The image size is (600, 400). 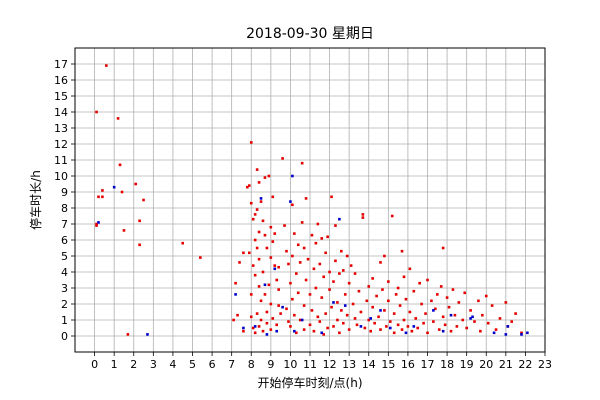 What do you see at coordinates (172, 364) in the screenshot?
I see `x-tick-label: 4` at bounding box center [172, 364].